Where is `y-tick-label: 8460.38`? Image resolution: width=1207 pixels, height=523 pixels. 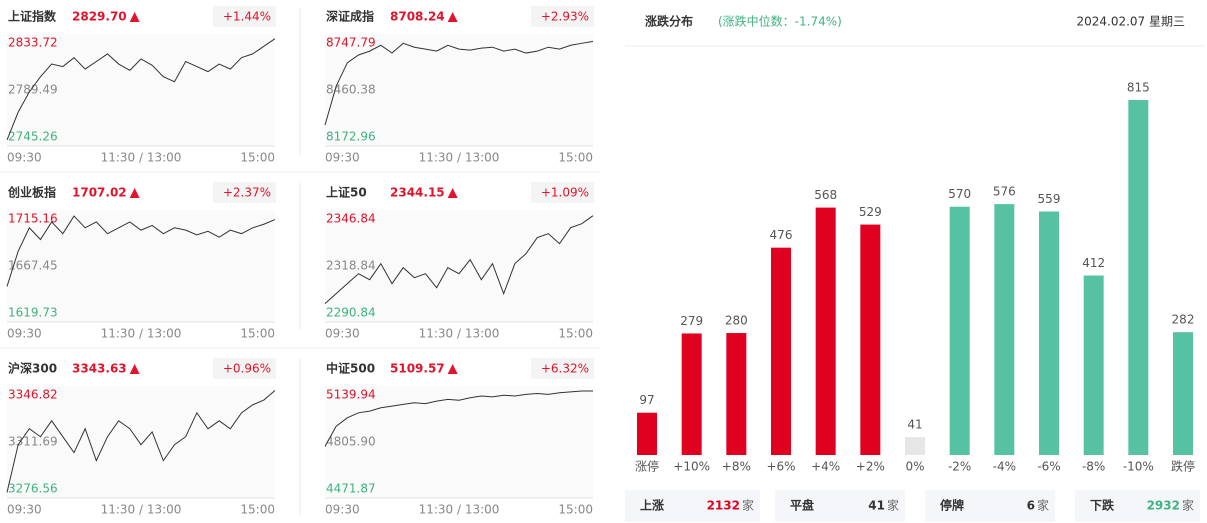
y-tick-label: 8460.38 is located at coordinates (351, 89).